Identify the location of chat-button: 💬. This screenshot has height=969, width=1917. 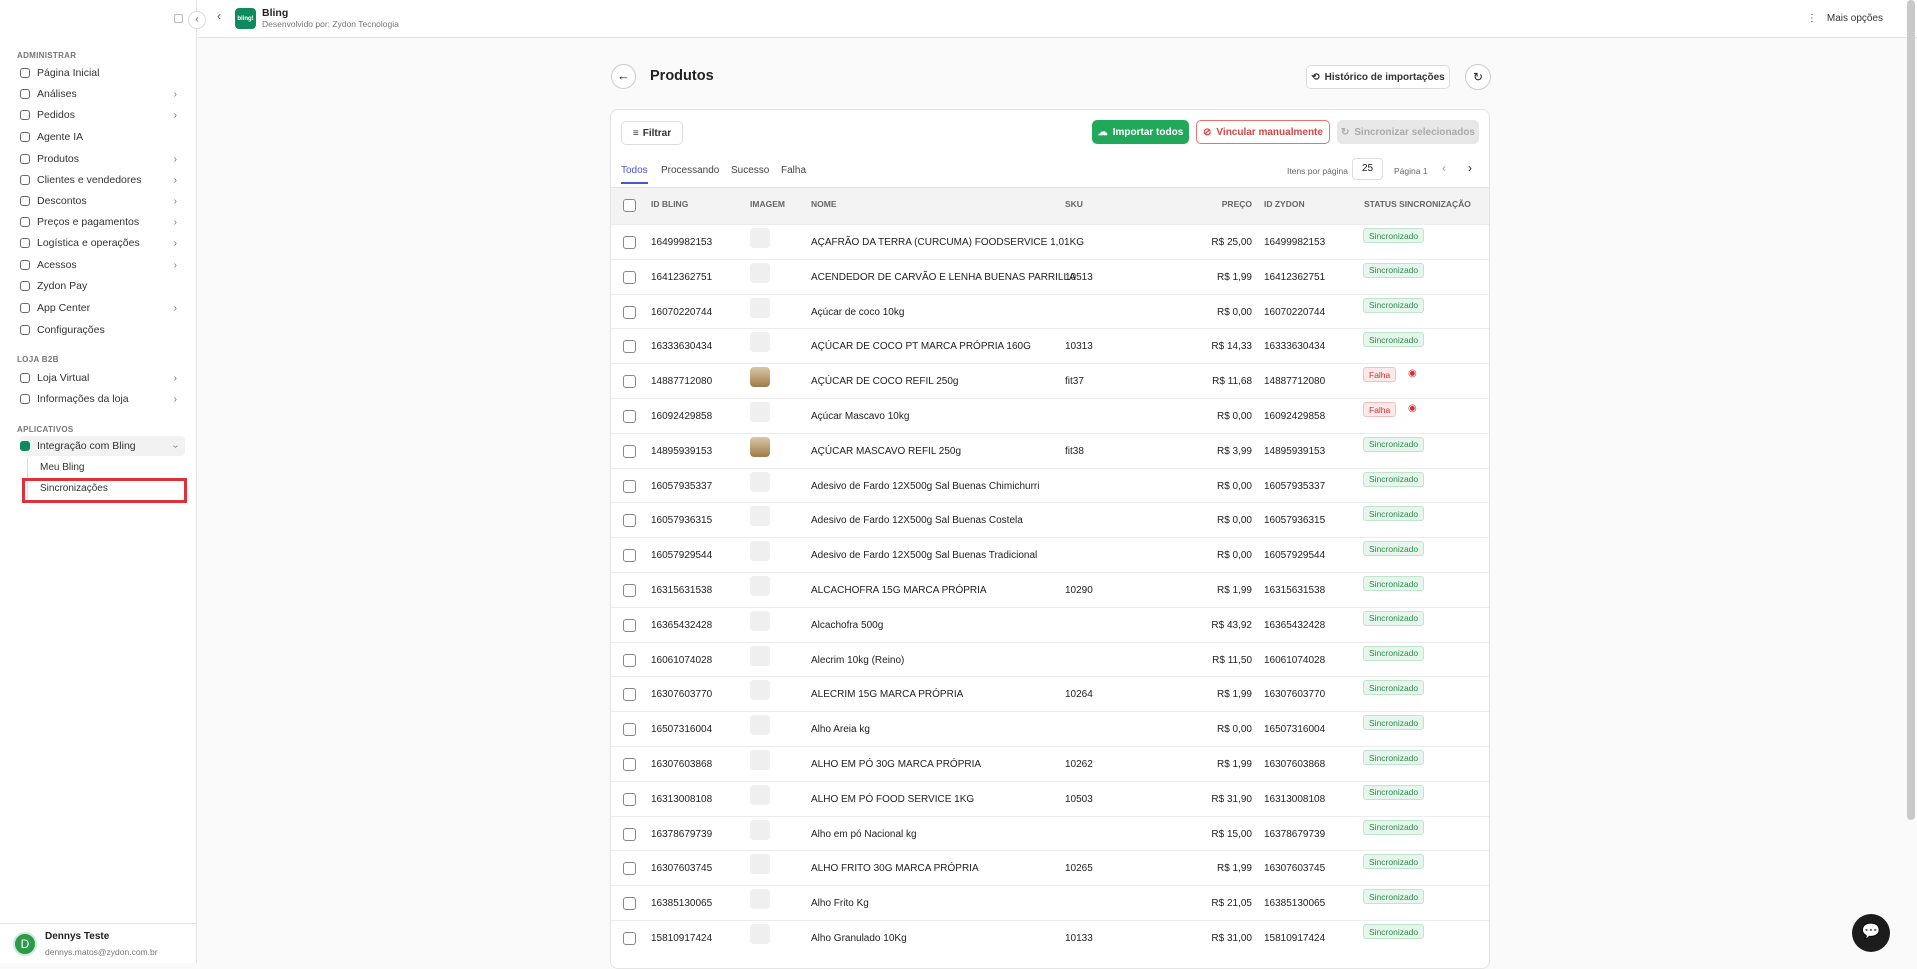
(1871, 933).